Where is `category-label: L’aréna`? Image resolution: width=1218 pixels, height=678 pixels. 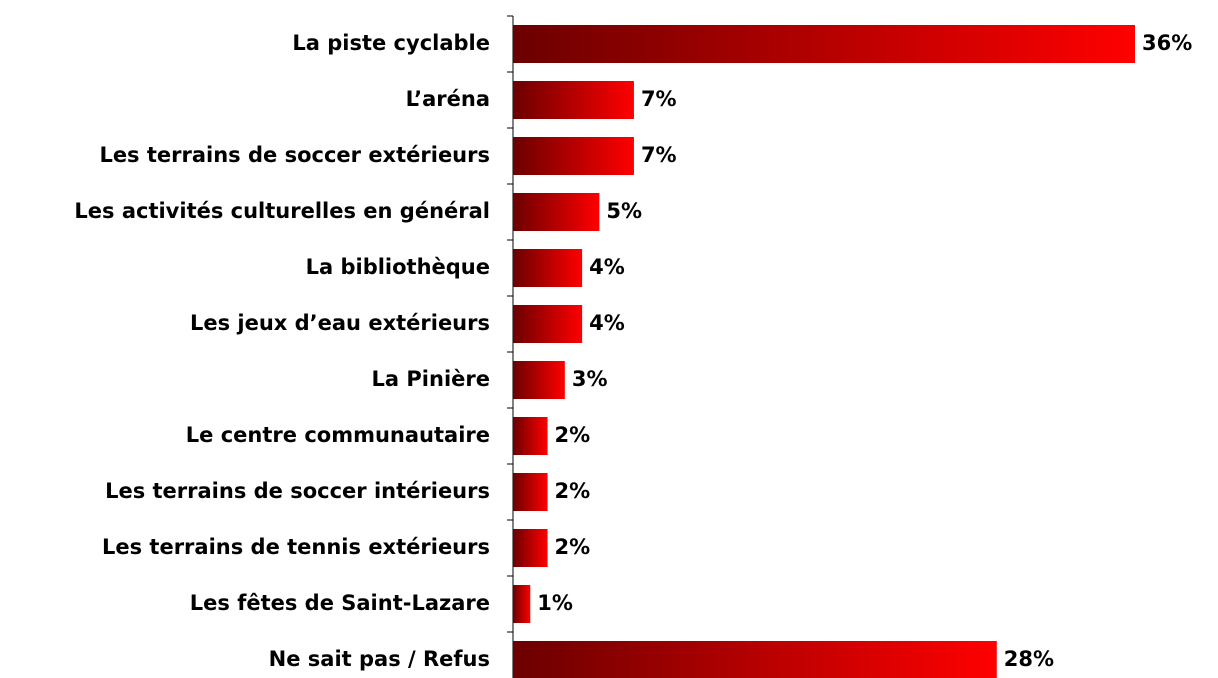 category-label: L’aréna is located at coordinates (448, 99).